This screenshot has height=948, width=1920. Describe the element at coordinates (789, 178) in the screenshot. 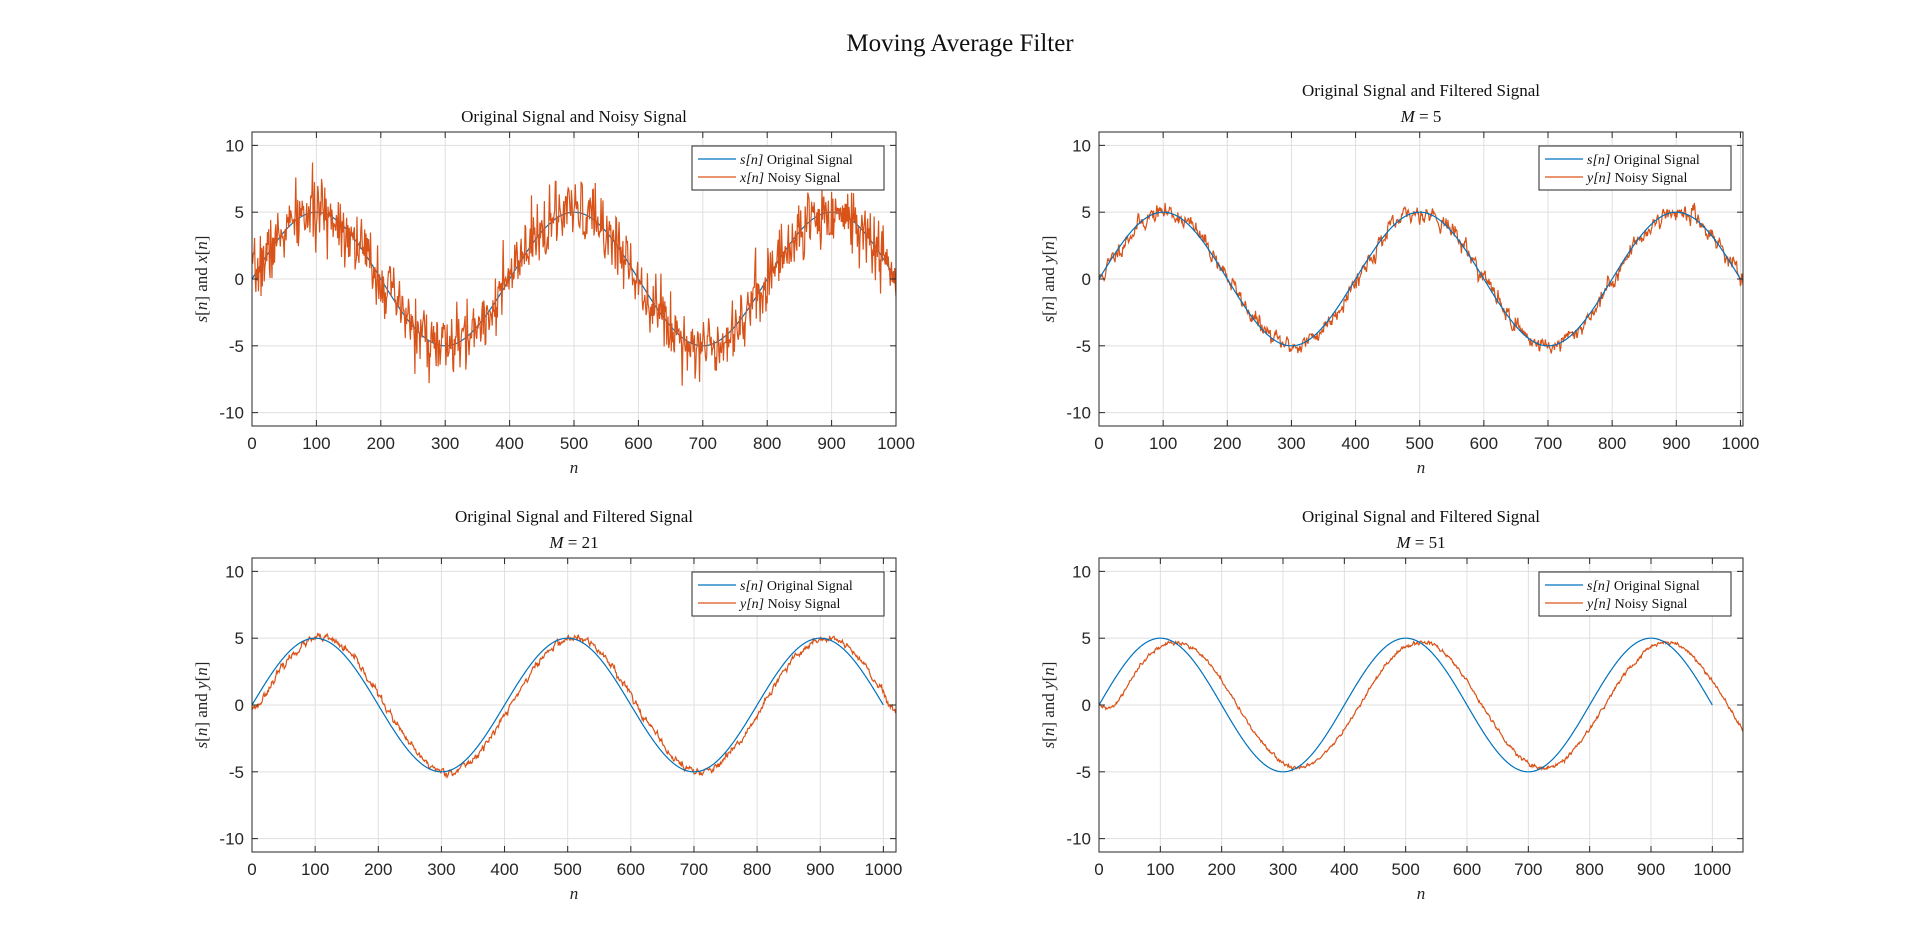

I see `legend-entry: x[n] Noisy Signal` at that location.